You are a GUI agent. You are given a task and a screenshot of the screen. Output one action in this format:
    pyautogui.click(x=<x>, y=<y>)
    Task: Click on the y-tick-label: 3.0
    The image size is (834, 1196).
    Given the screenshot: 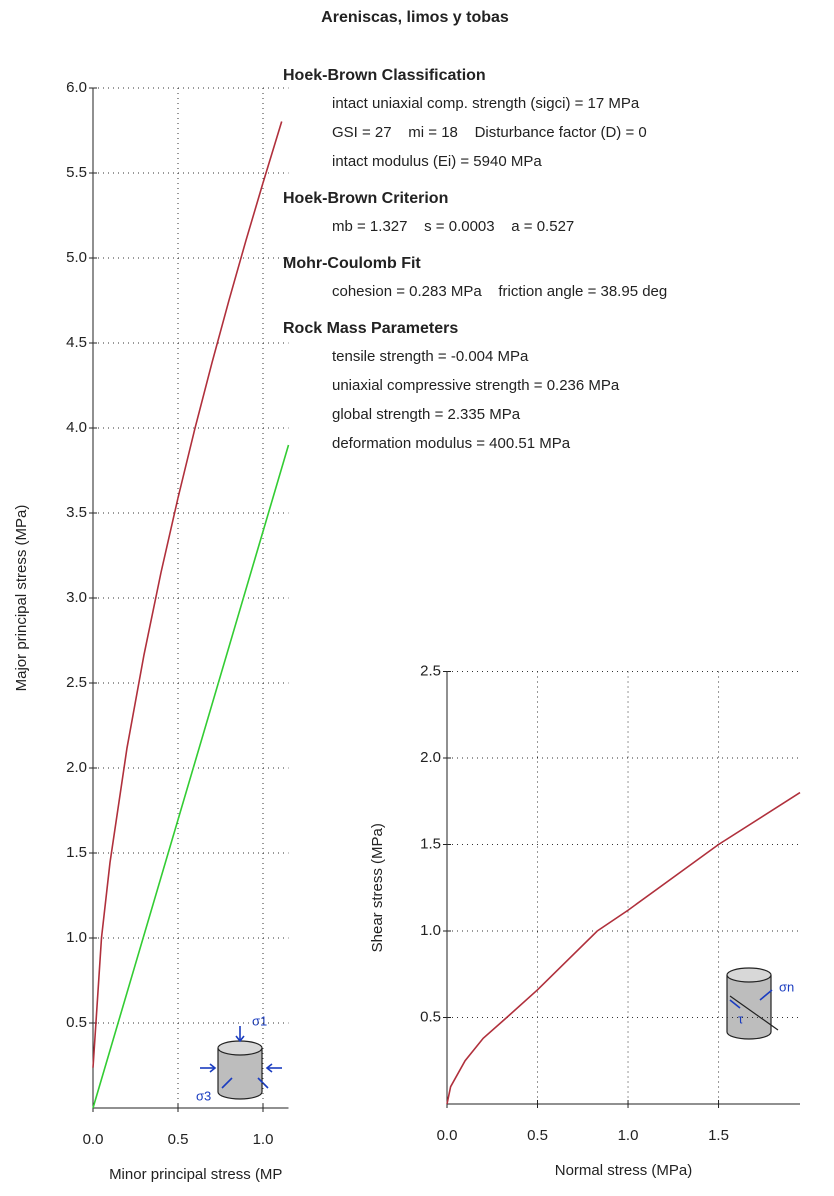 What is the action you would take?
    pyautogui.click(x=76, y=597)
    